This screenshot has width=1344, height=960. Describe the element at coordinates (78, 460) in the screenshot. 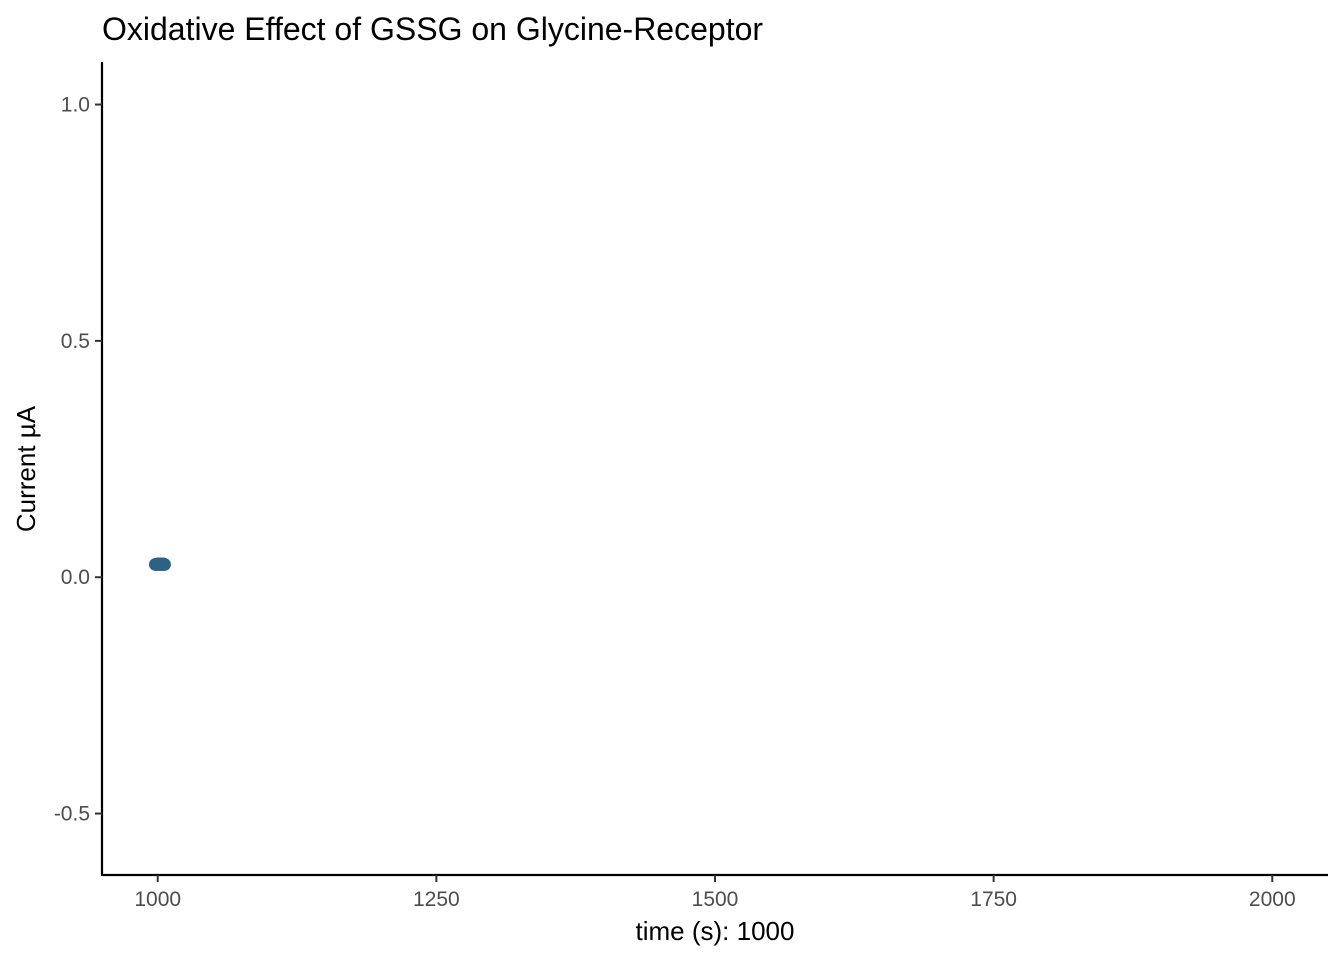

I see `y-ticks: -0.5 0.0 0.5 1.0` at that location.